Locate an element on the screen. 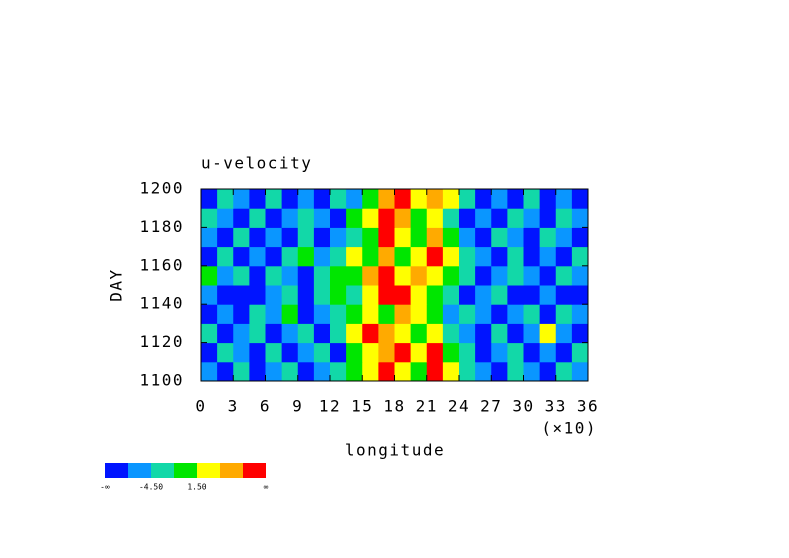 The image size is (789, 558). x-tick-label: 6 is located at coordinates (265, 406).